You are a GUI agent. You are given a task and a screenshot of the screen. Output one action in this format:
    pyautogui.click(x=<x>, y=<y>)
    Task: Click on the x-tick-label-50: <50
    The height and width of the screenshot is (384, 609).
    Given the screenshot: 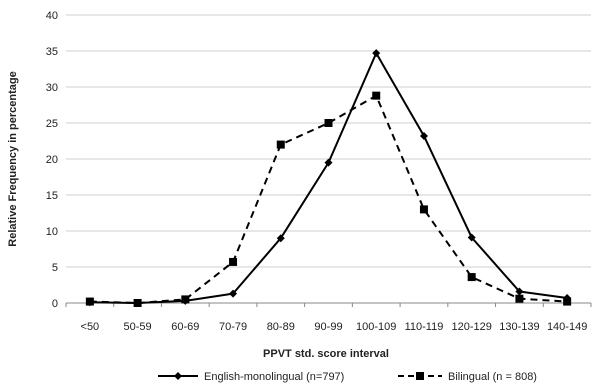 What is the action you would take?
    pyautogui.click(x=90, y=327)
    